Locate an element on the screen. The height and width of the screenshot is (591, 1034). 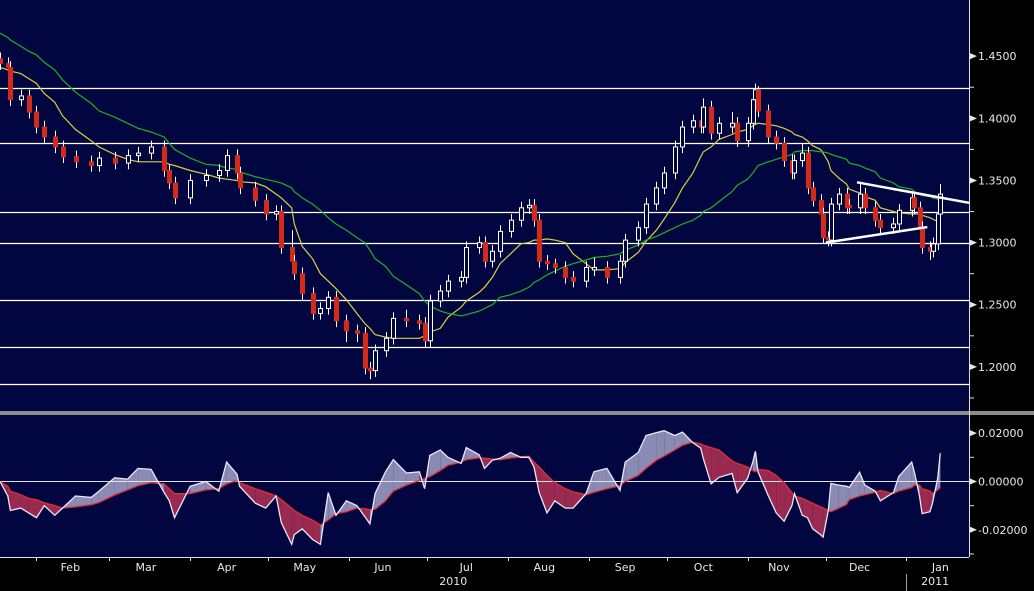
x-month-label: Mar is located at coordinates (145, 567).